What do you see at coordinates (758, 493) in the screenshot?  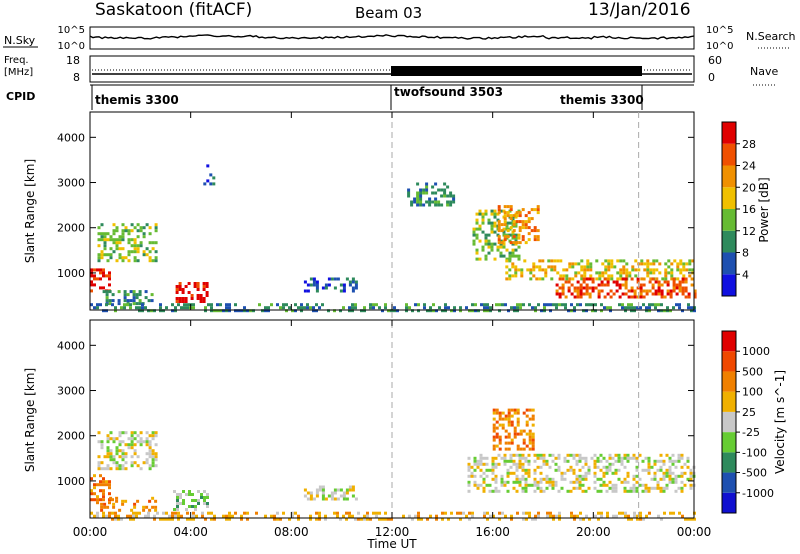 I see `colorbar-tick-label: -1000` at bounding box center [758, 493].